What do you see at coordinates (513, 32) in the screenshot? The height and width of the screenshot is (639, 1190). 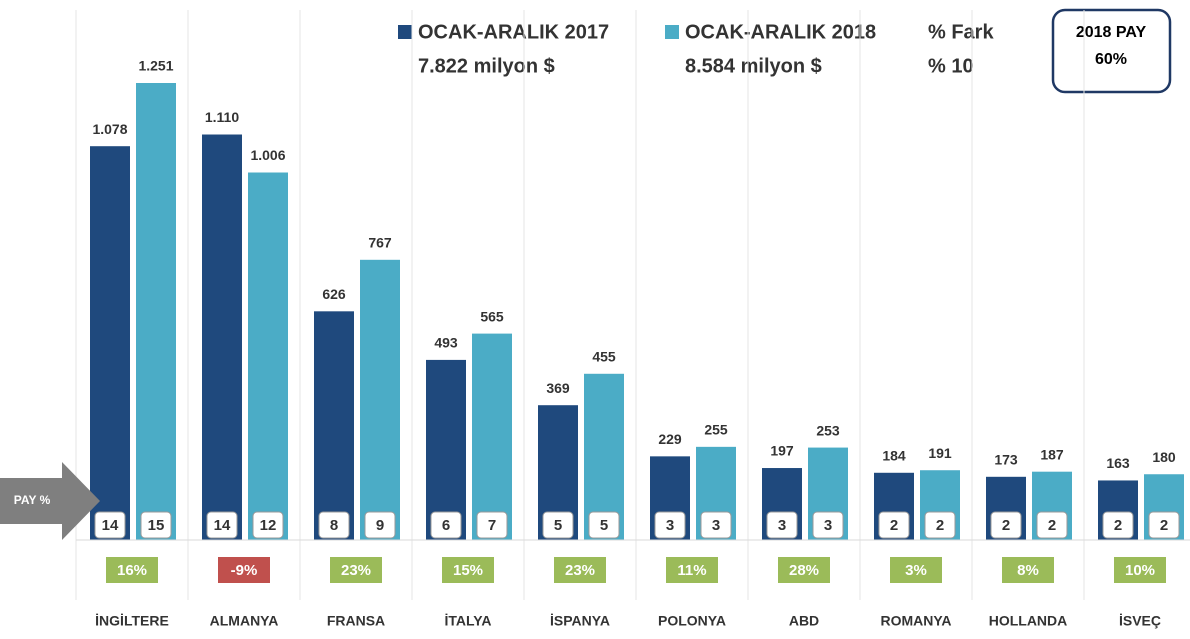 I see `legend-label: OCAK-ARALIK 2017` at bounding box center [513, 32].